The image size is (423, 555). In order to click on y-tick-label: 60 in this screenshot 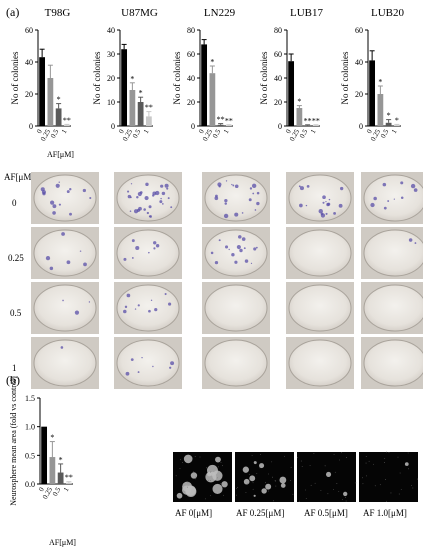, I will do `click(191, 54)`.